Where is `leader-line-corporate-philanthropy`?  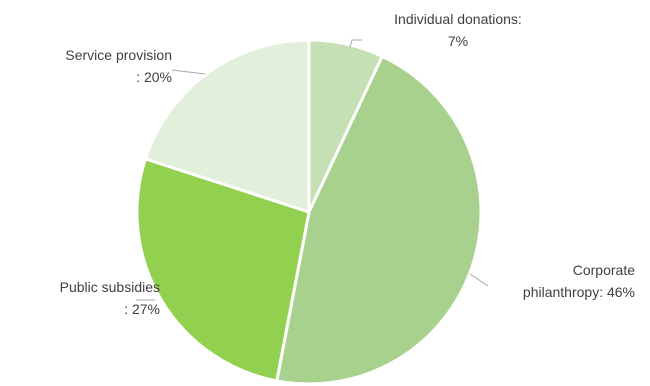
leader-line-corporate-philanthropy is located at coordinates (479, 280).